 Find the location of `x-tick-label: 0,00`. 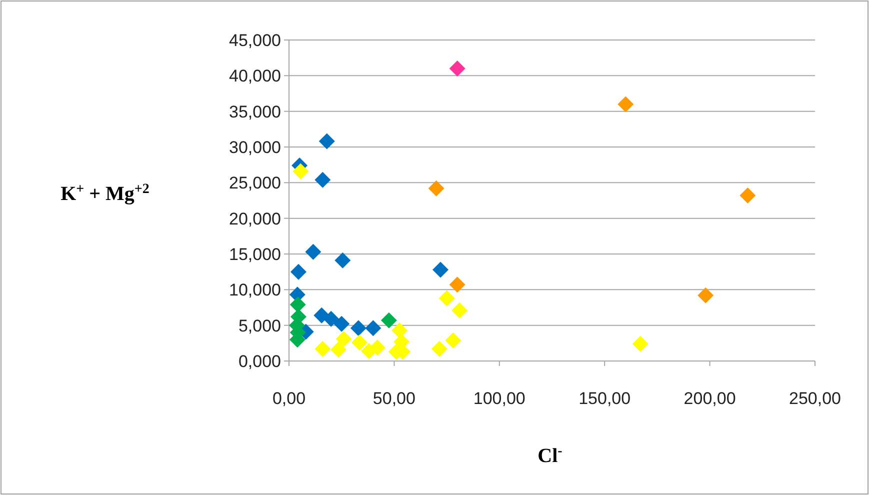

x-tick-label: 0,00 is located at coordinates (289, 398).